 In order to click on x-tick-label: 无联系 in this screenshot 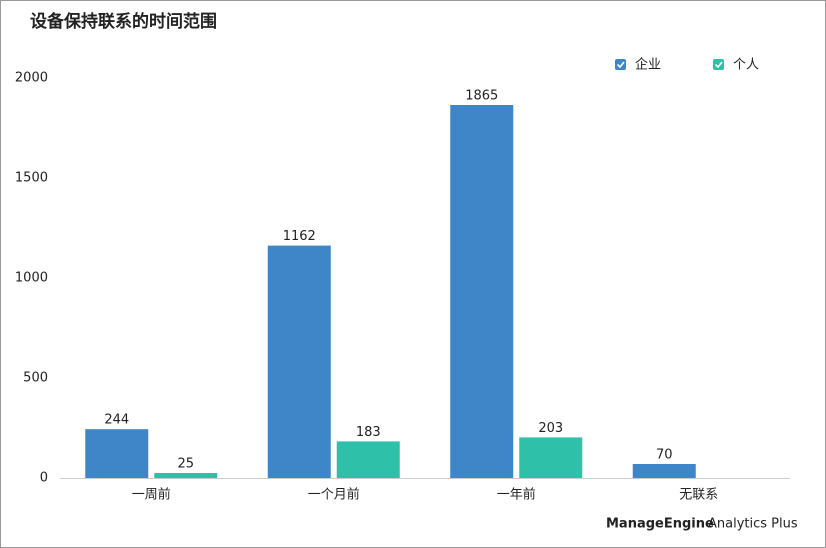, I will do `click(698, 495)`.